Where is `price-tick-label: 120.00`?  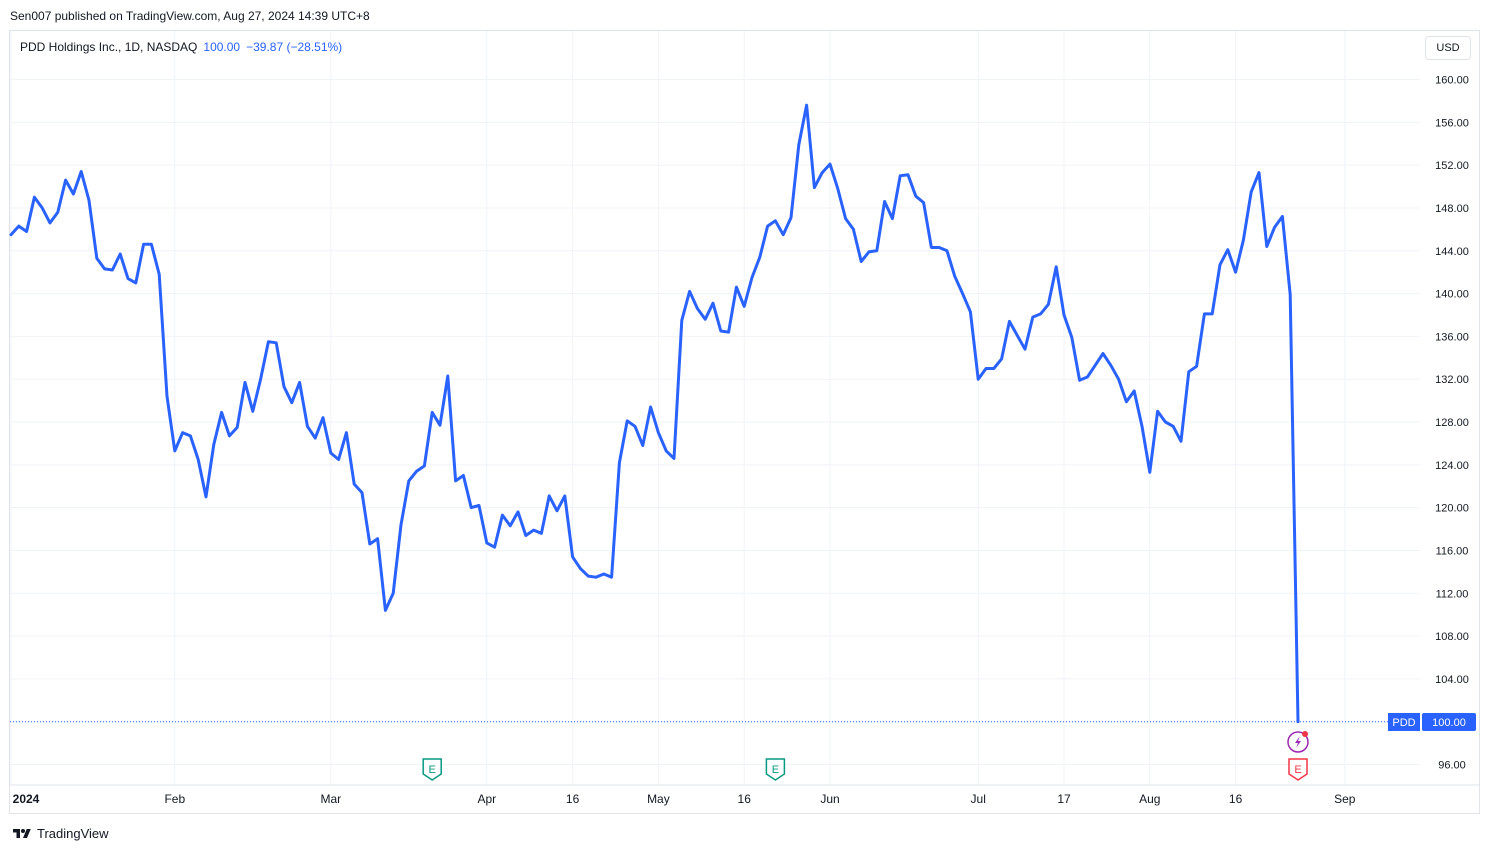 price-tick-label: 120.00 is located at coordinates (1452, 509).